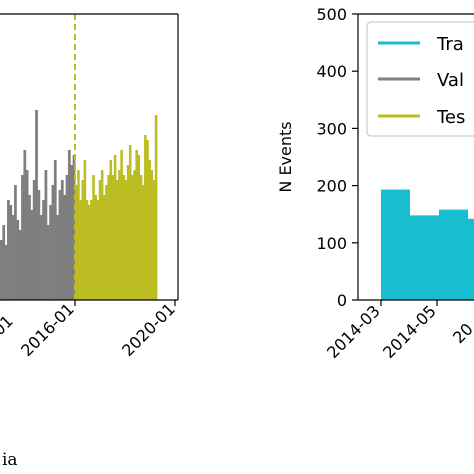  I want to click on legend-label-test: Tes, so click(450, 117).